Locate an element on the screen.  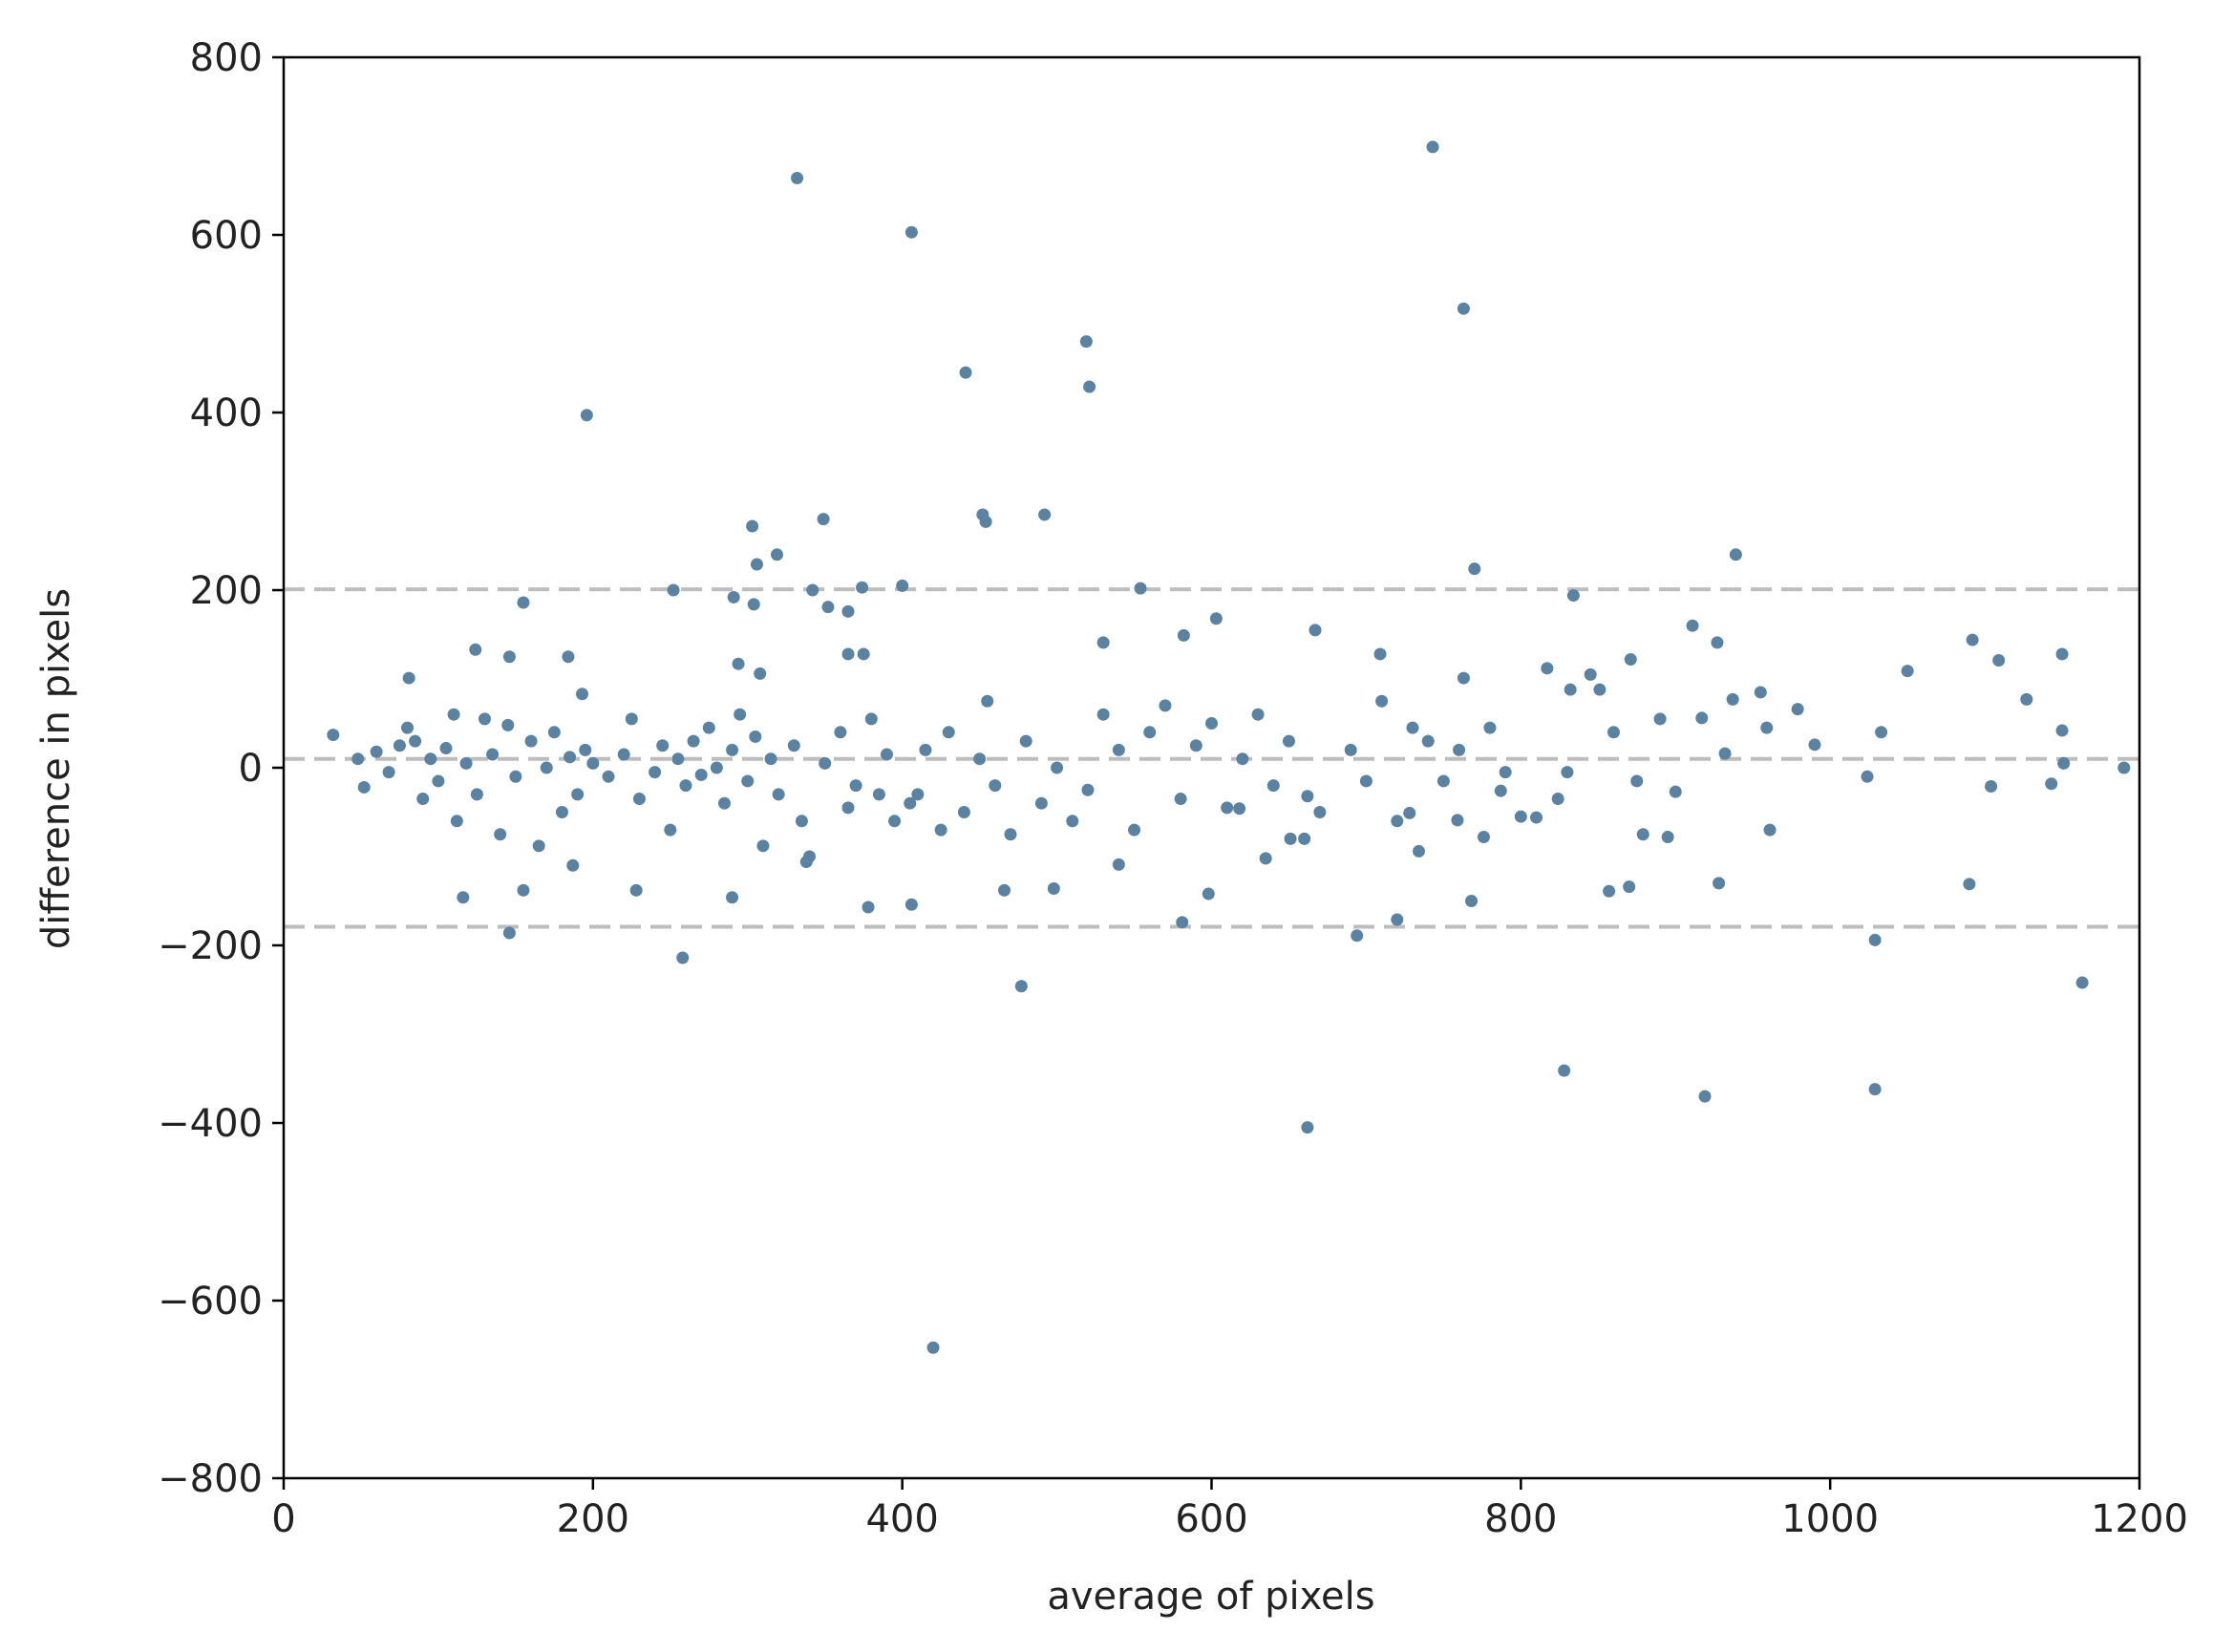
x-axis-label: average of pixels is located at coordinates (1210, 1597).